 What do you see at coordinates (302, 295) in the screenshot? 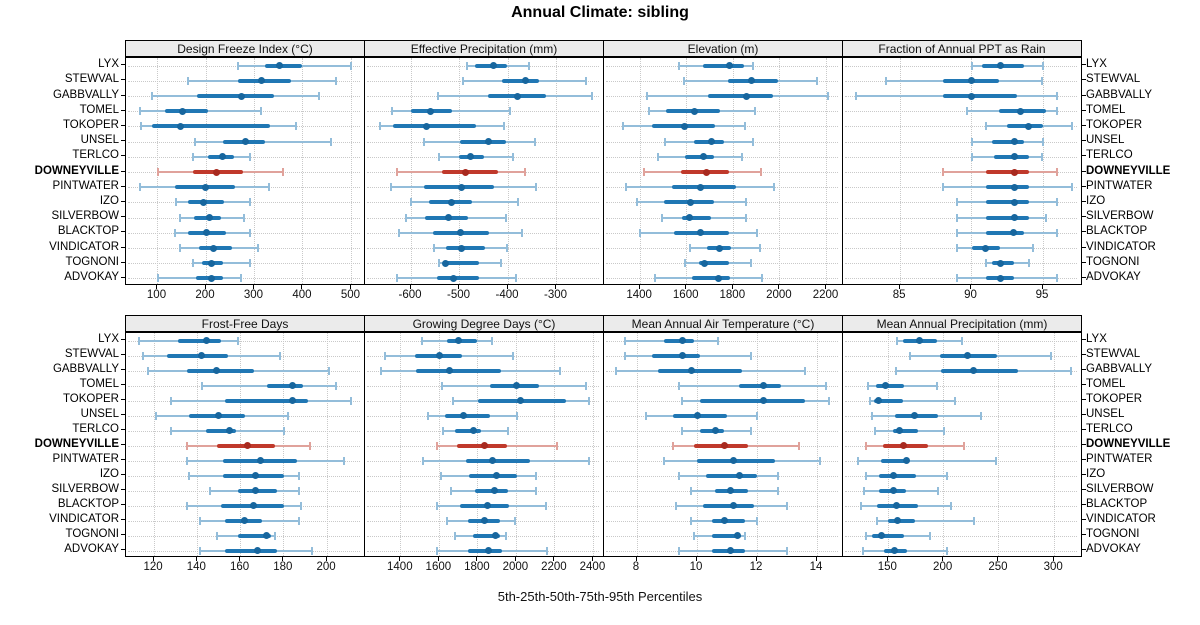
I see `axis-tick-label-design-freeze-index-c: 400` at bounding box center [302, 295].